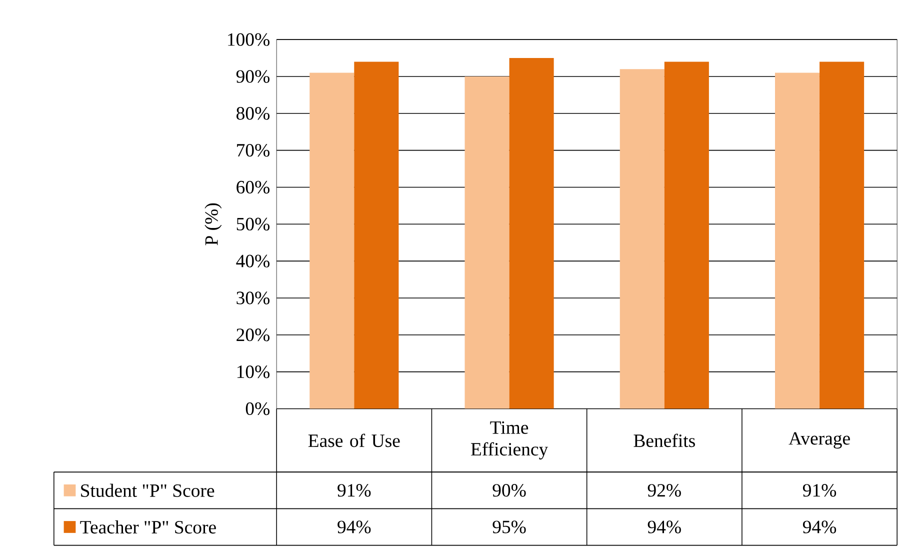 The height and width of the screenshot is (548, 906). What do you see at coordinates (249, 39) in the screenshot?
I see `y-tick-label: 100%` at bounding box center [249, 39].